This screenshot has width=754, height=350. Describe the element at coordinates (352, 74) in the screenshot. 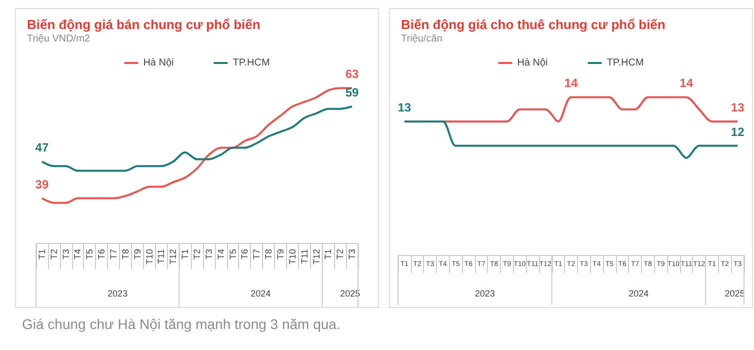

I see `data-label: 63` at that location.